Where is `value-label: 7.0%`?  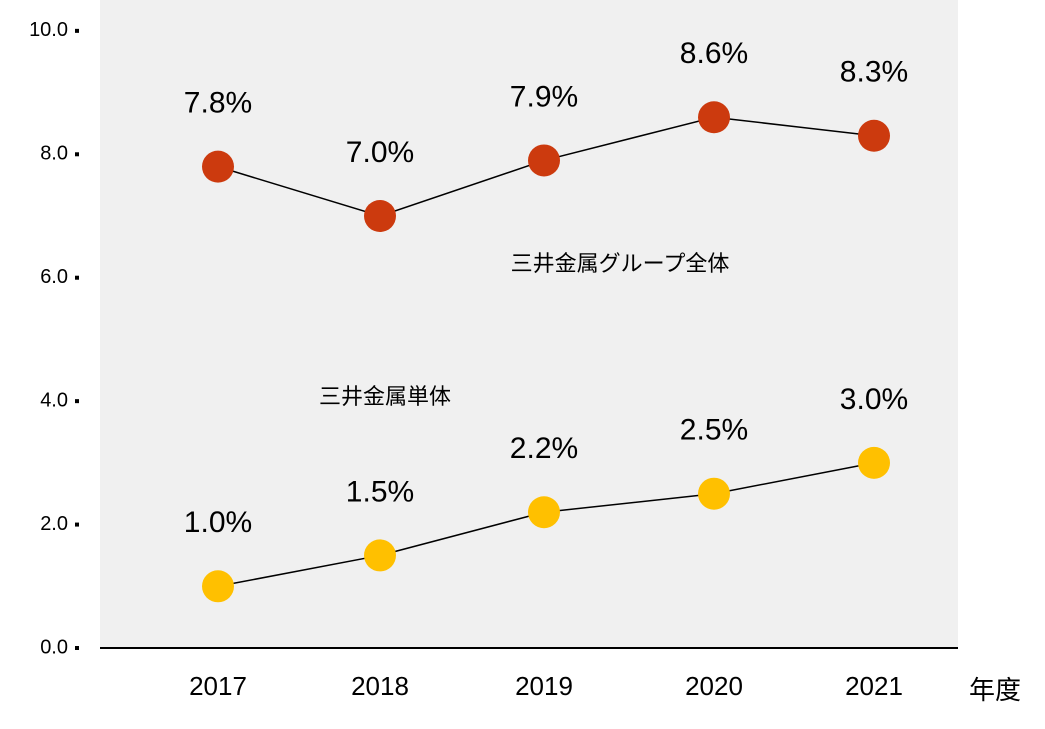 value-label: 7.0% is located at coordinates (380, 152).